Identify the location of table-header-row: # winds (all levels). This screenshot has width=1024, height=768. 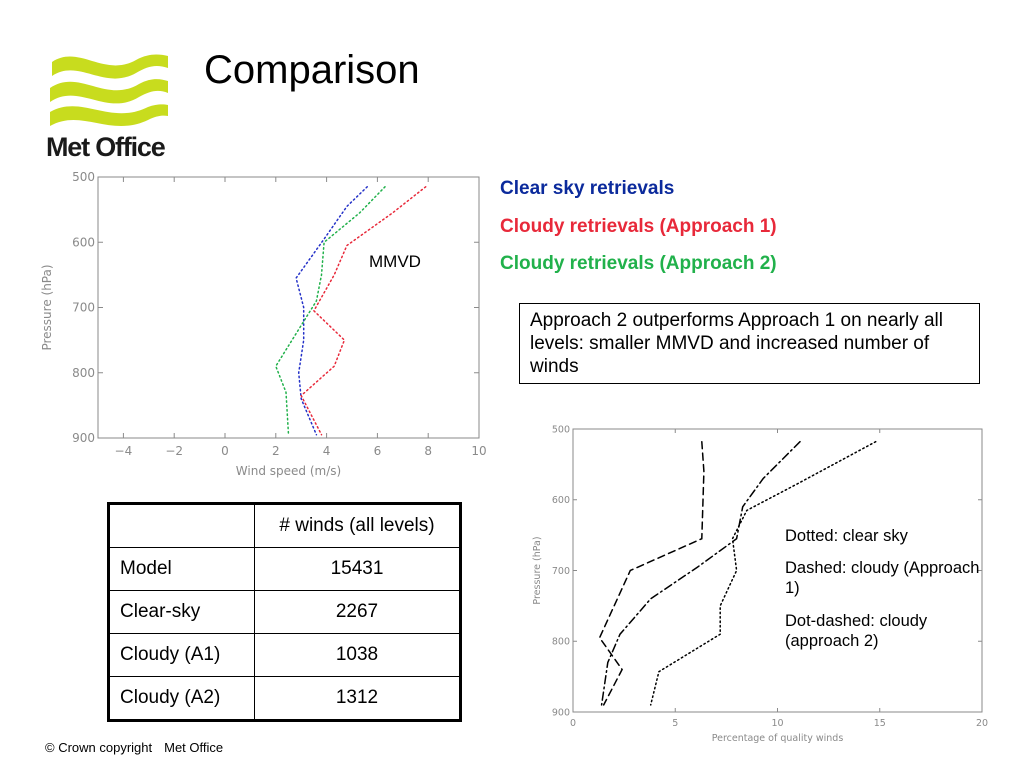
(284, 525).